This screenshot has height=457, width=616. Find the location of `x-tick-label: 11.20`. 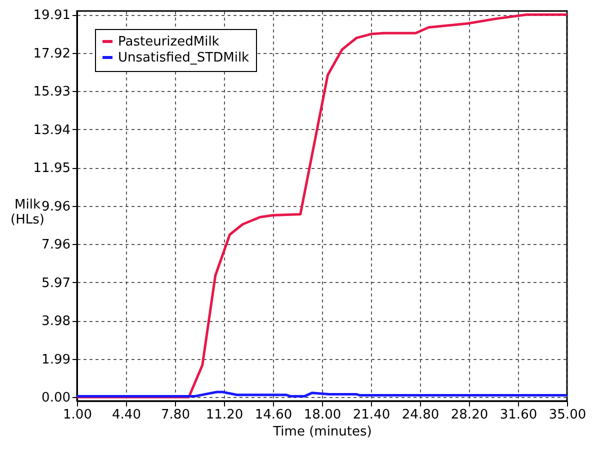

x-tick-label: 11.20 is located at coordinates (225, 415).